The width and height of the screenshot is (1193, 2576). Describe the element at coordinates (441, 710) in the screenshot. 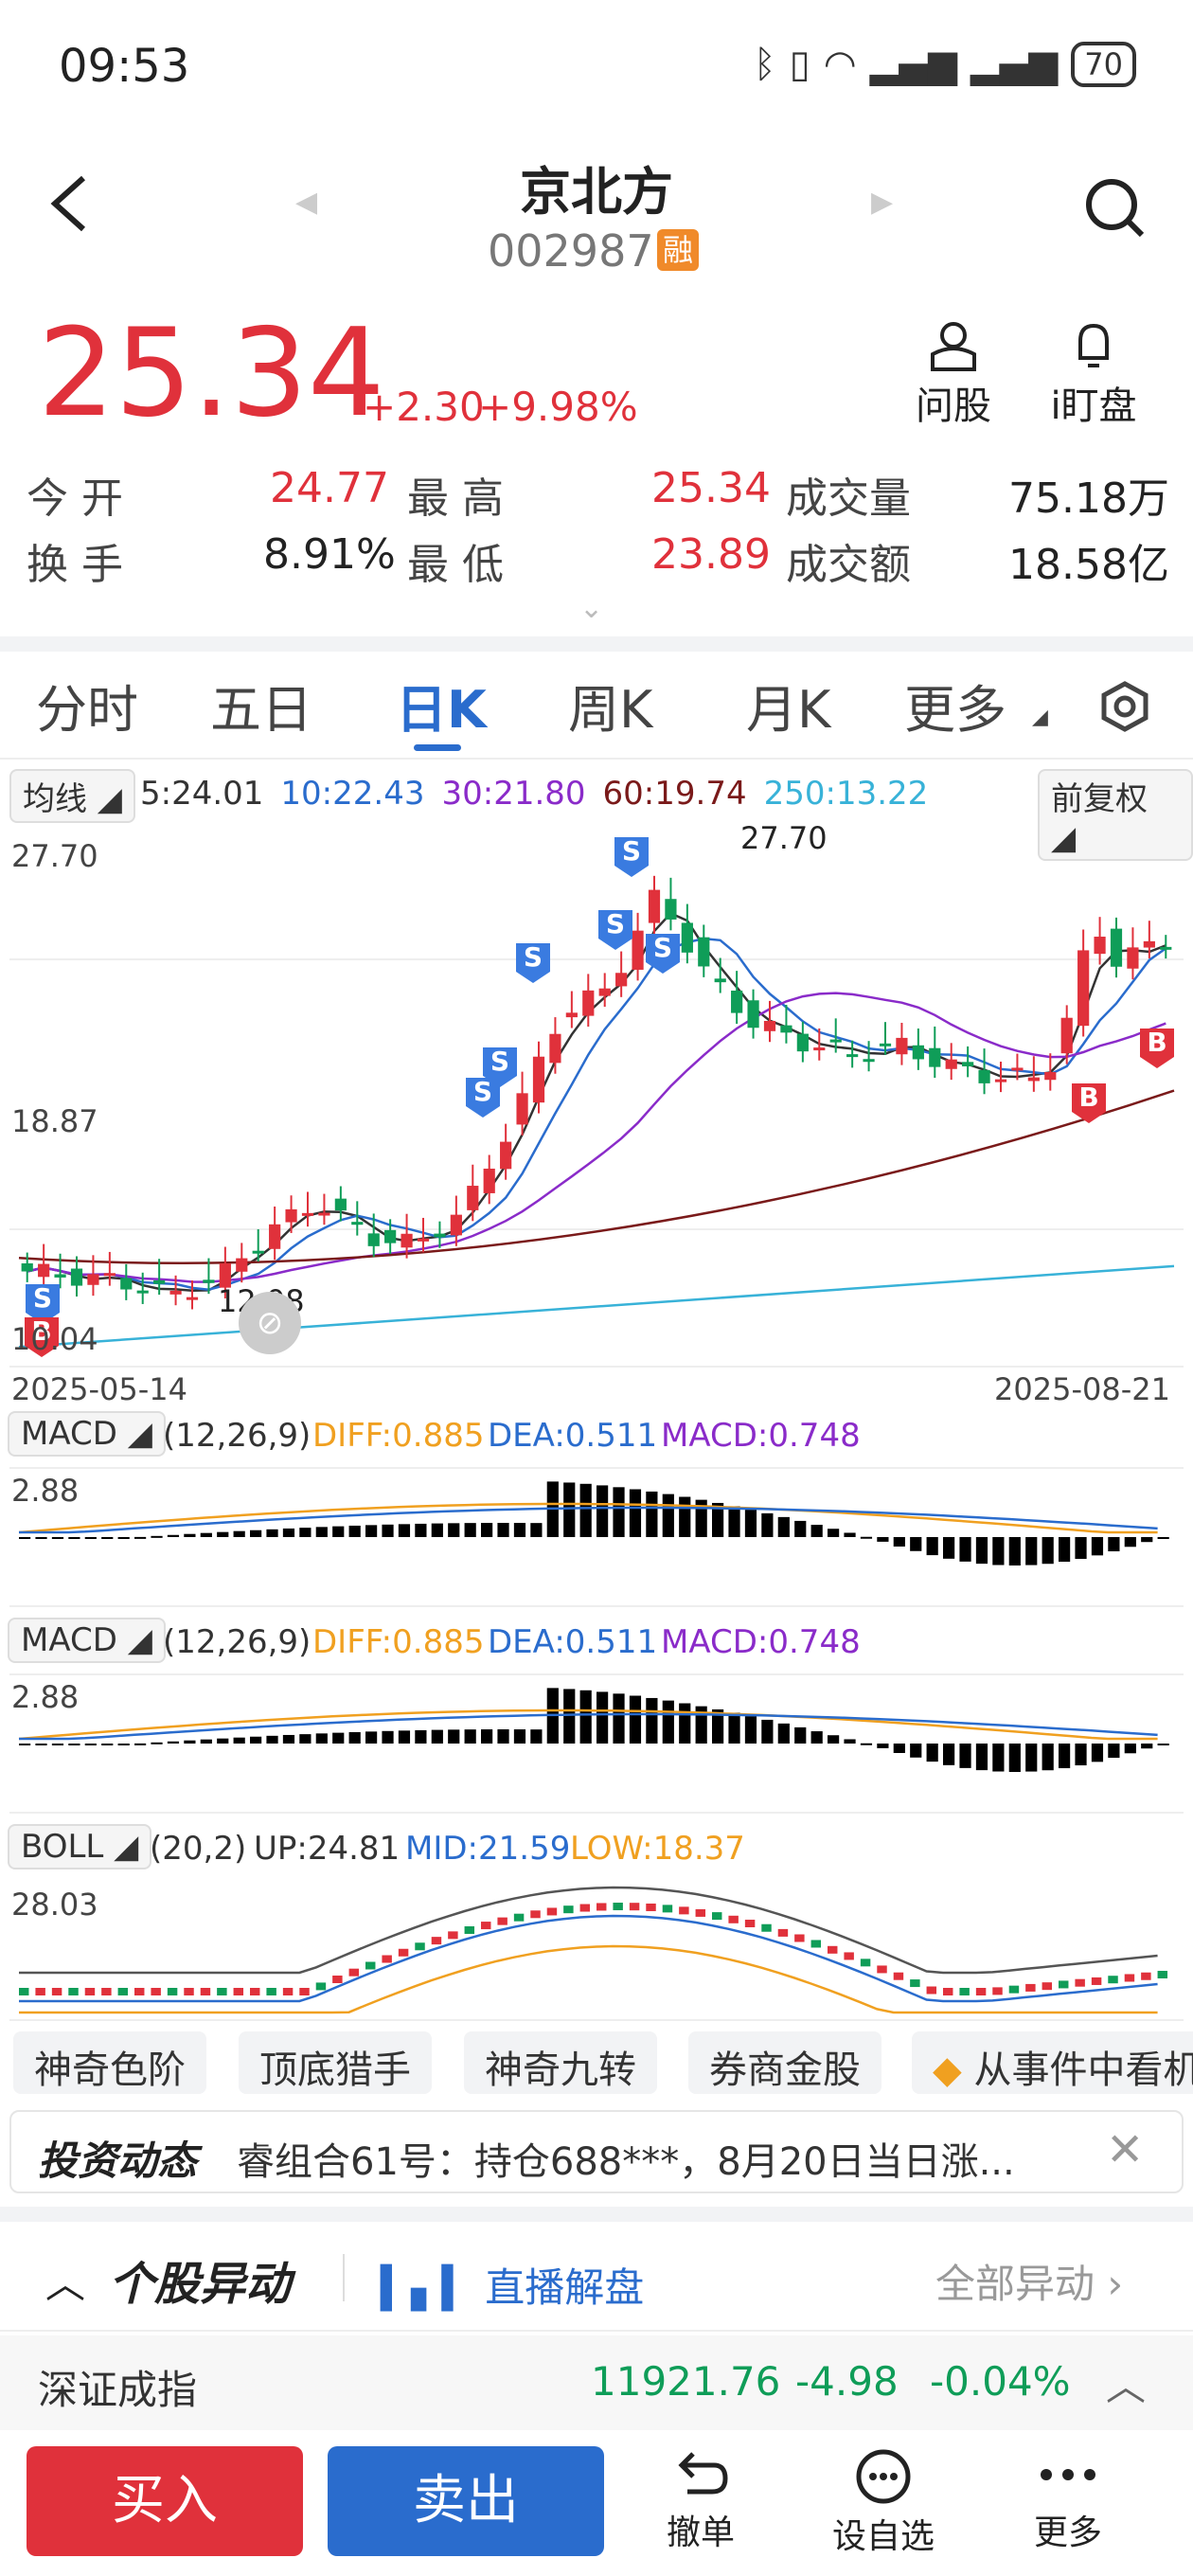

I see `tab-daily-k: 日K` at that location.